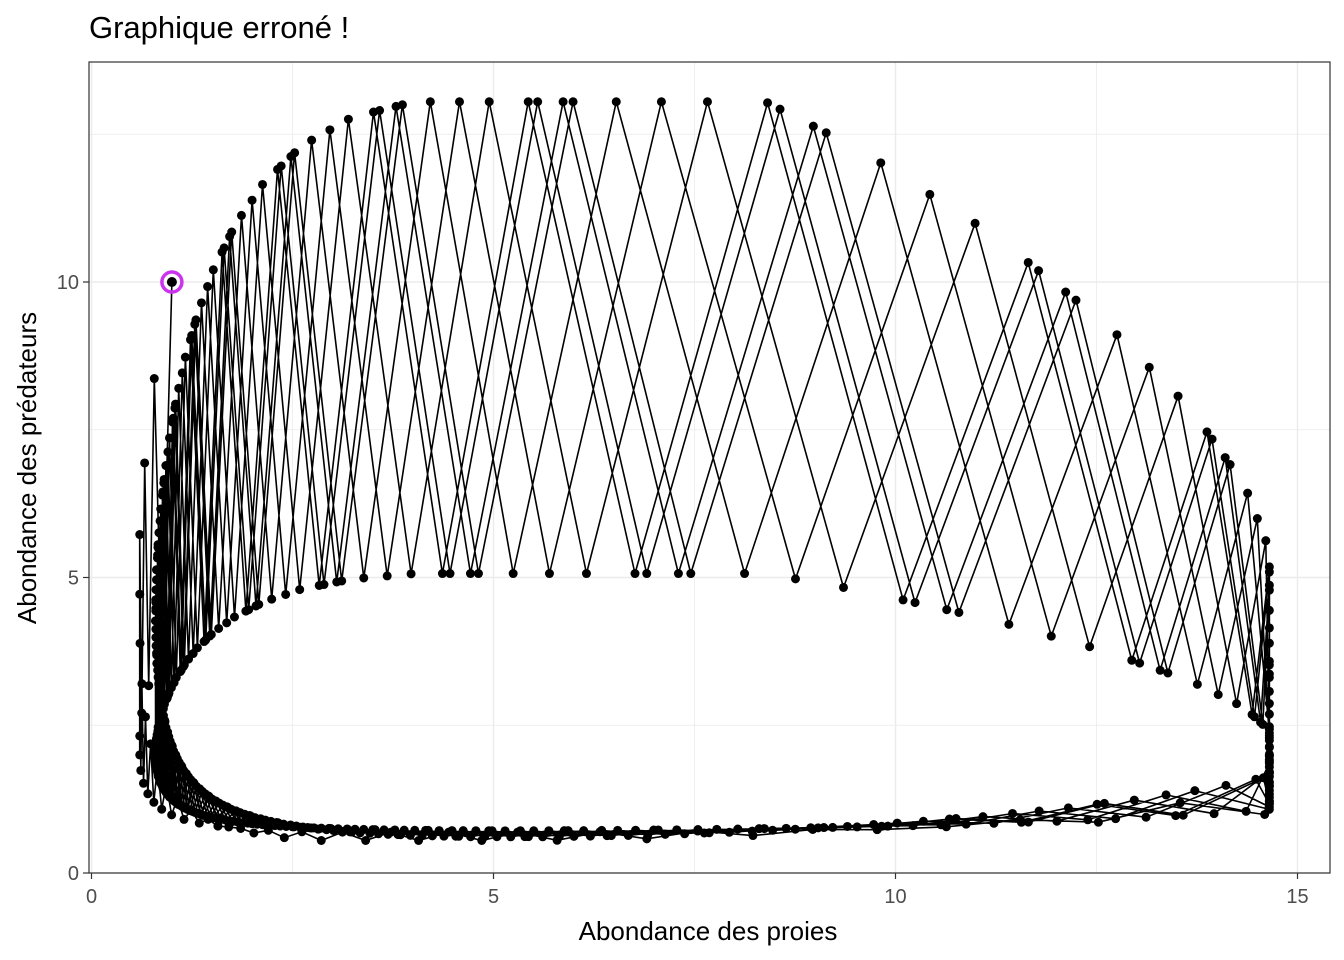 The width and height of the screenshot is (1344, 960). Describe the element at coordinates (73, 579) in the screenshot. I see `y-tick-label: 5` at that location.